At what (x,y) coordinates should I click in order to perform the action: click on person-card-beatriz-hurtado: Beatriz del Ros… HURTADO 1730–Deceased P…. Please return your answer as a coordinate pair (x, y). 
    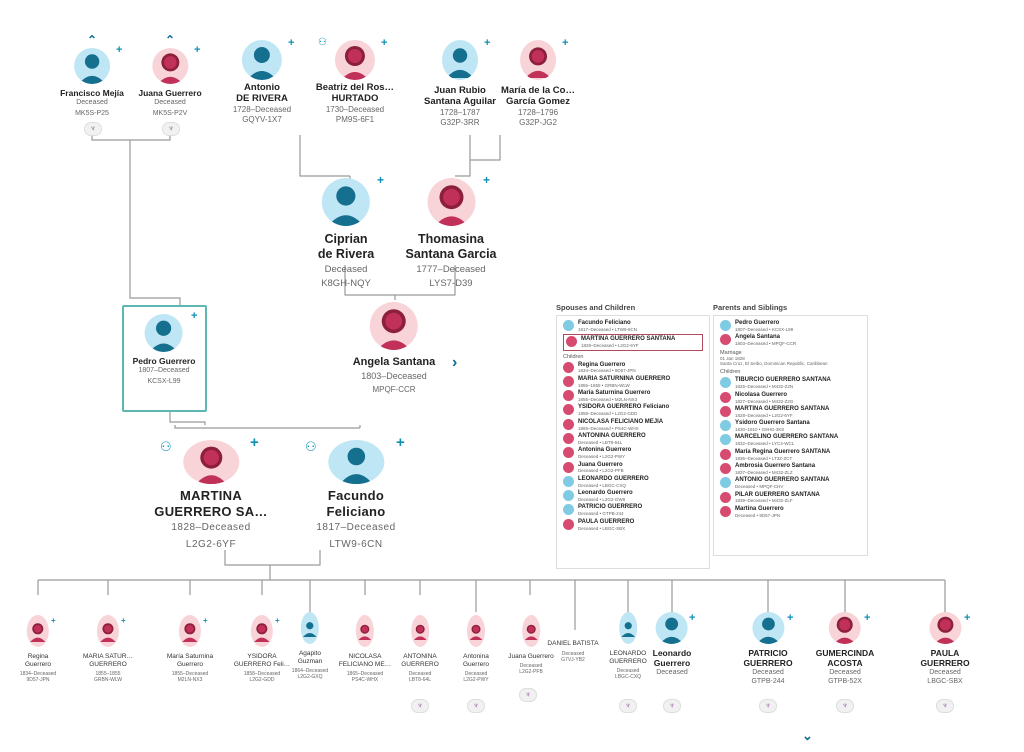
    Looking at the image, I should click on (355, 83).